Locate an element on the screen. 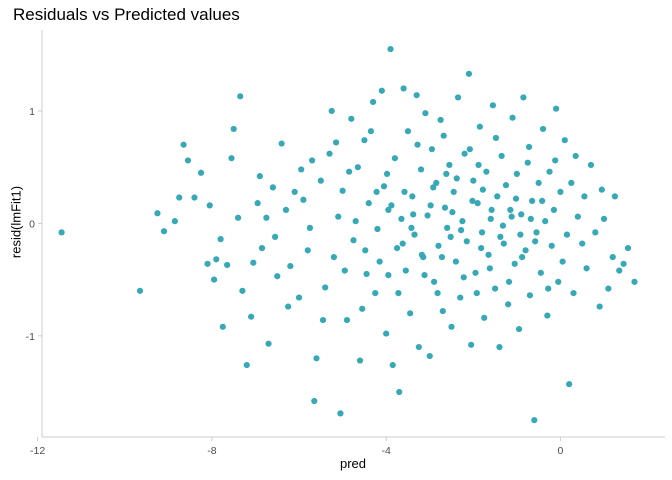 The image size is (672, 480). x-axis-label: pred is located at coordinates (353, 463).